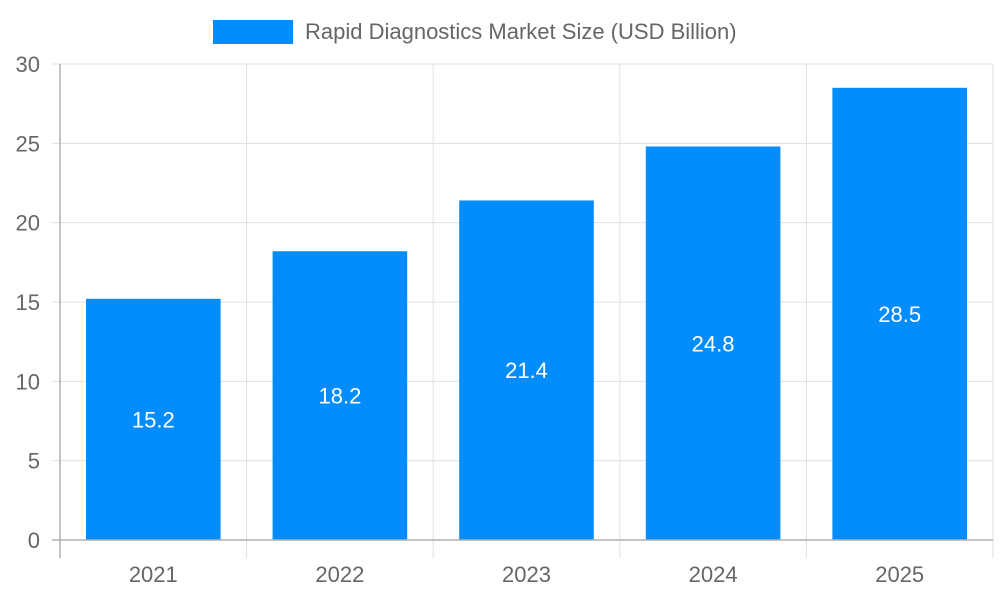 This screenshot has width=1000, height=600. Describe the element at coordinates (339, 574) in the screenshot. I see `x-tick-label: 2022` at that location.